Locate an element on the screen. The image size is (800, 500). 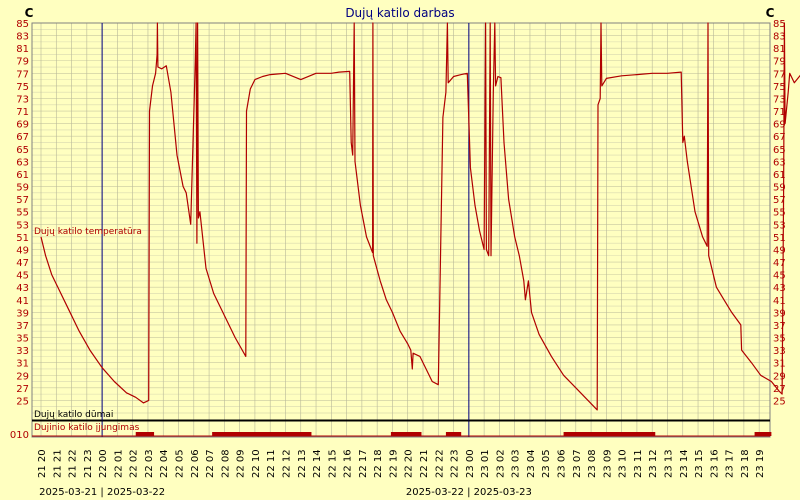
y-tick-label-left: 79 is located at coordinates (22, 62).